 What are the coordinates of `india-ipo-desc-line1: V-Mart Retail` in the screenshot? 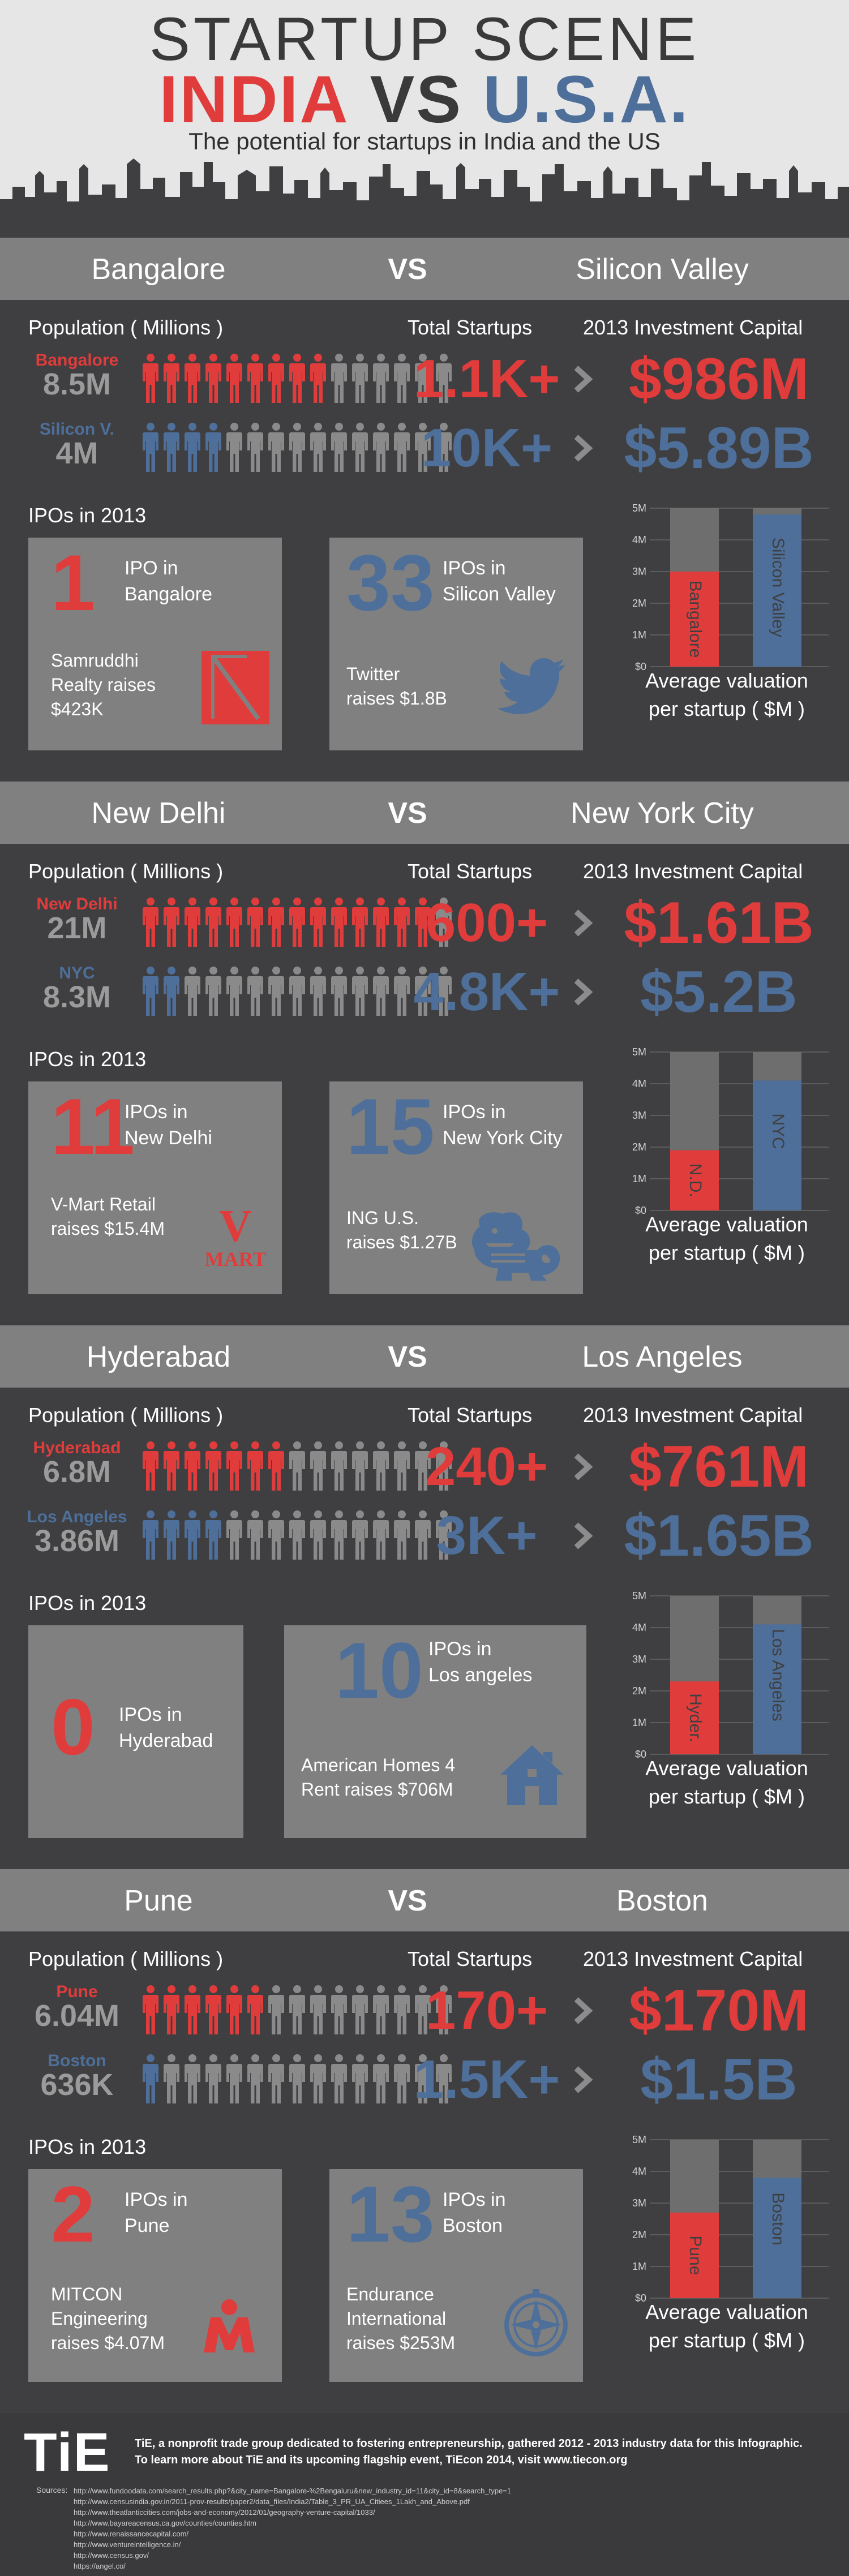 It's located at (103, 1204).